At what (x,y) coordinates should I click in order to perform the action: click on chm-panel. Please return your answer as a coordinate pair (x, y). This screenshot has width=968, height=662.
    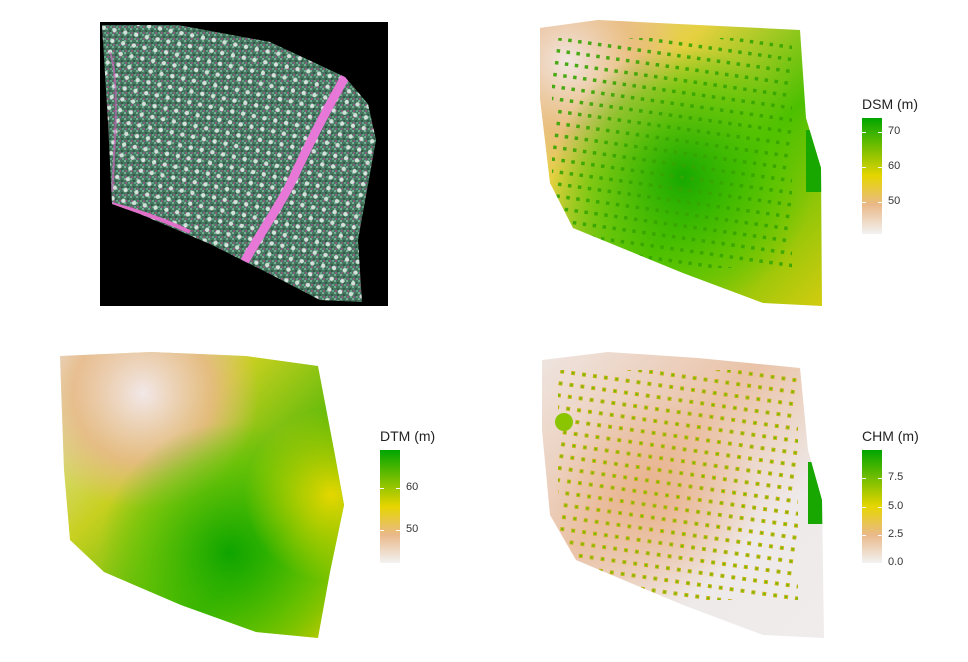
    Looking at the image, I should click on (684, 495).